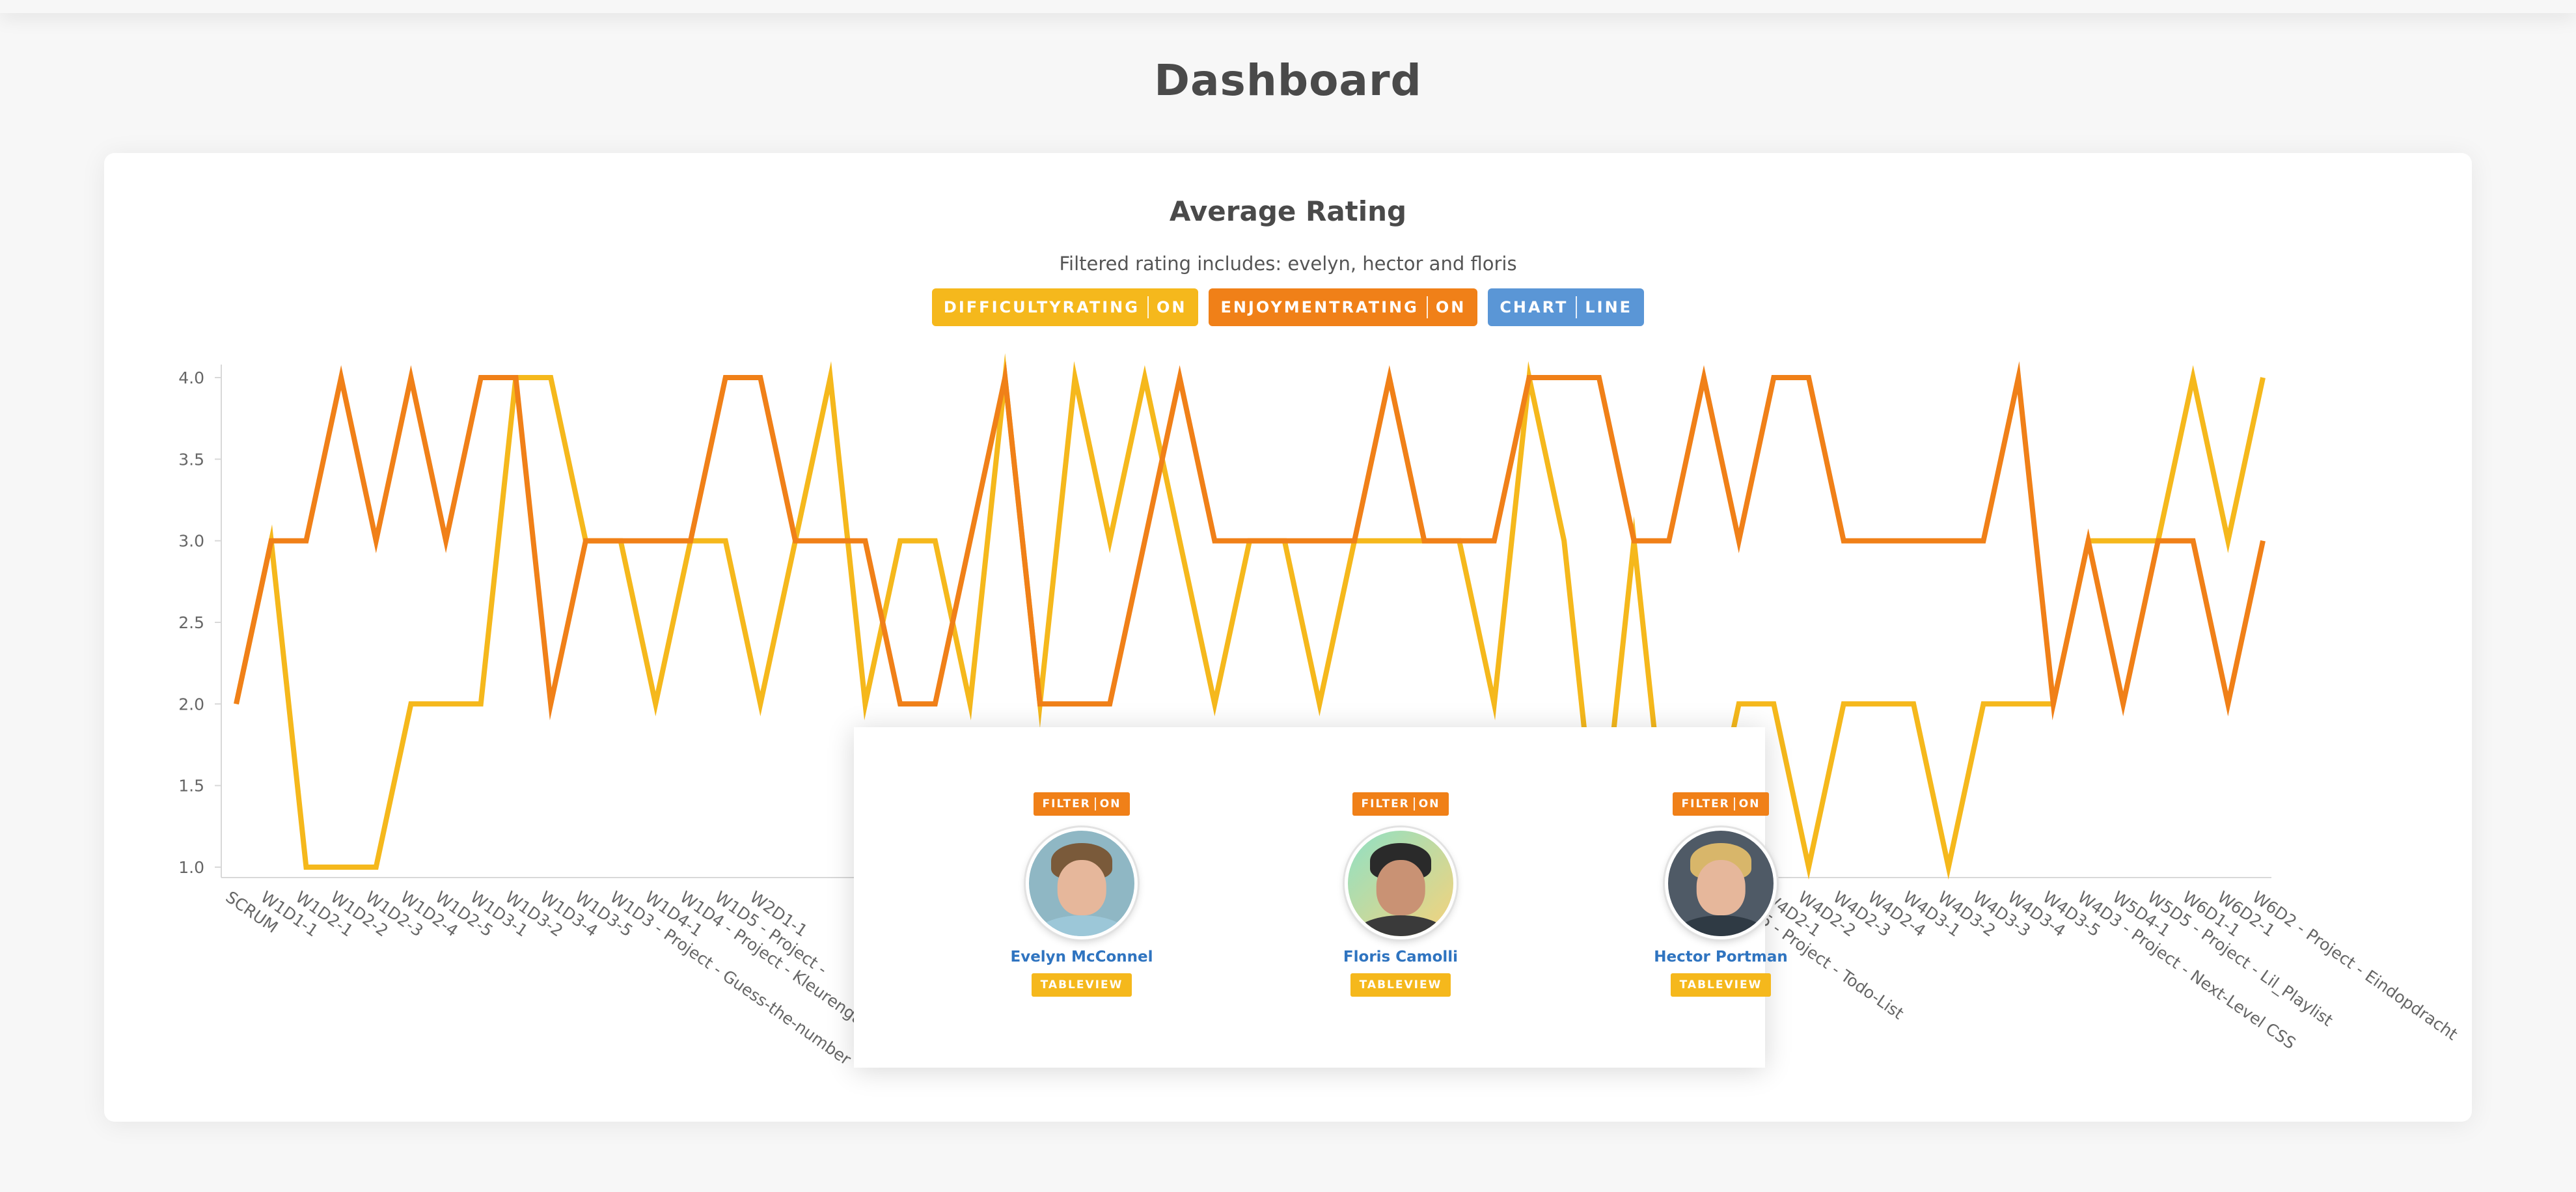  Describe the element at coordinates (191, 541) in the screenshot. I see `y-tick-label: 3.0` at that location.